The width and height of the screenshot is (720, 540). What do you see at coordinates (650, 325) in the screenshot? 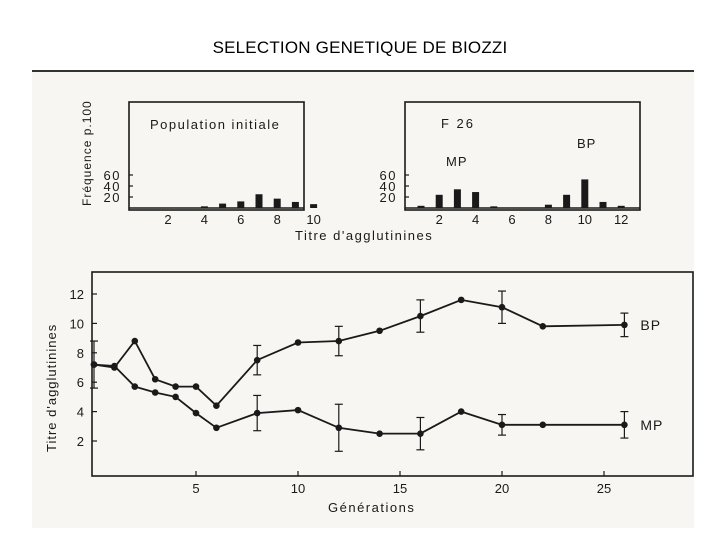
I see `series-label-bp: BP` at bounding box center [650, 325].